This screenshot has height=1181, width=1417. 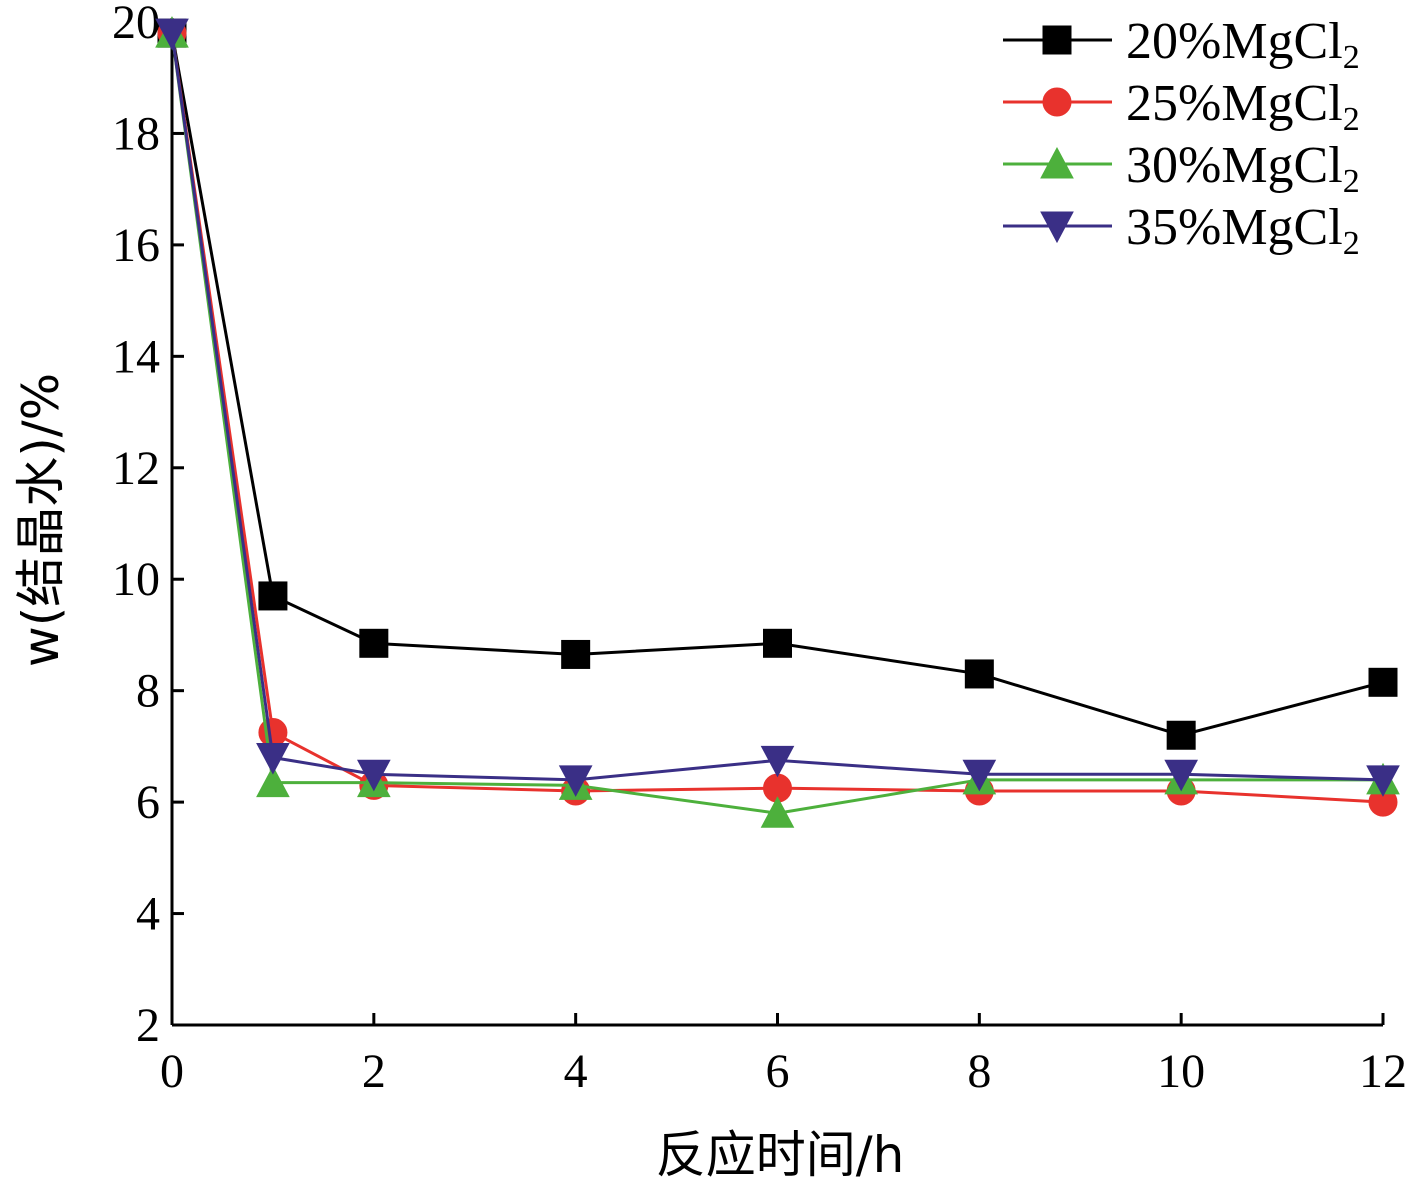 What do you see at coordinates (136, 579) in the screenshot?
I see `y-tick-label: 10` at bounding box center [136, 579].